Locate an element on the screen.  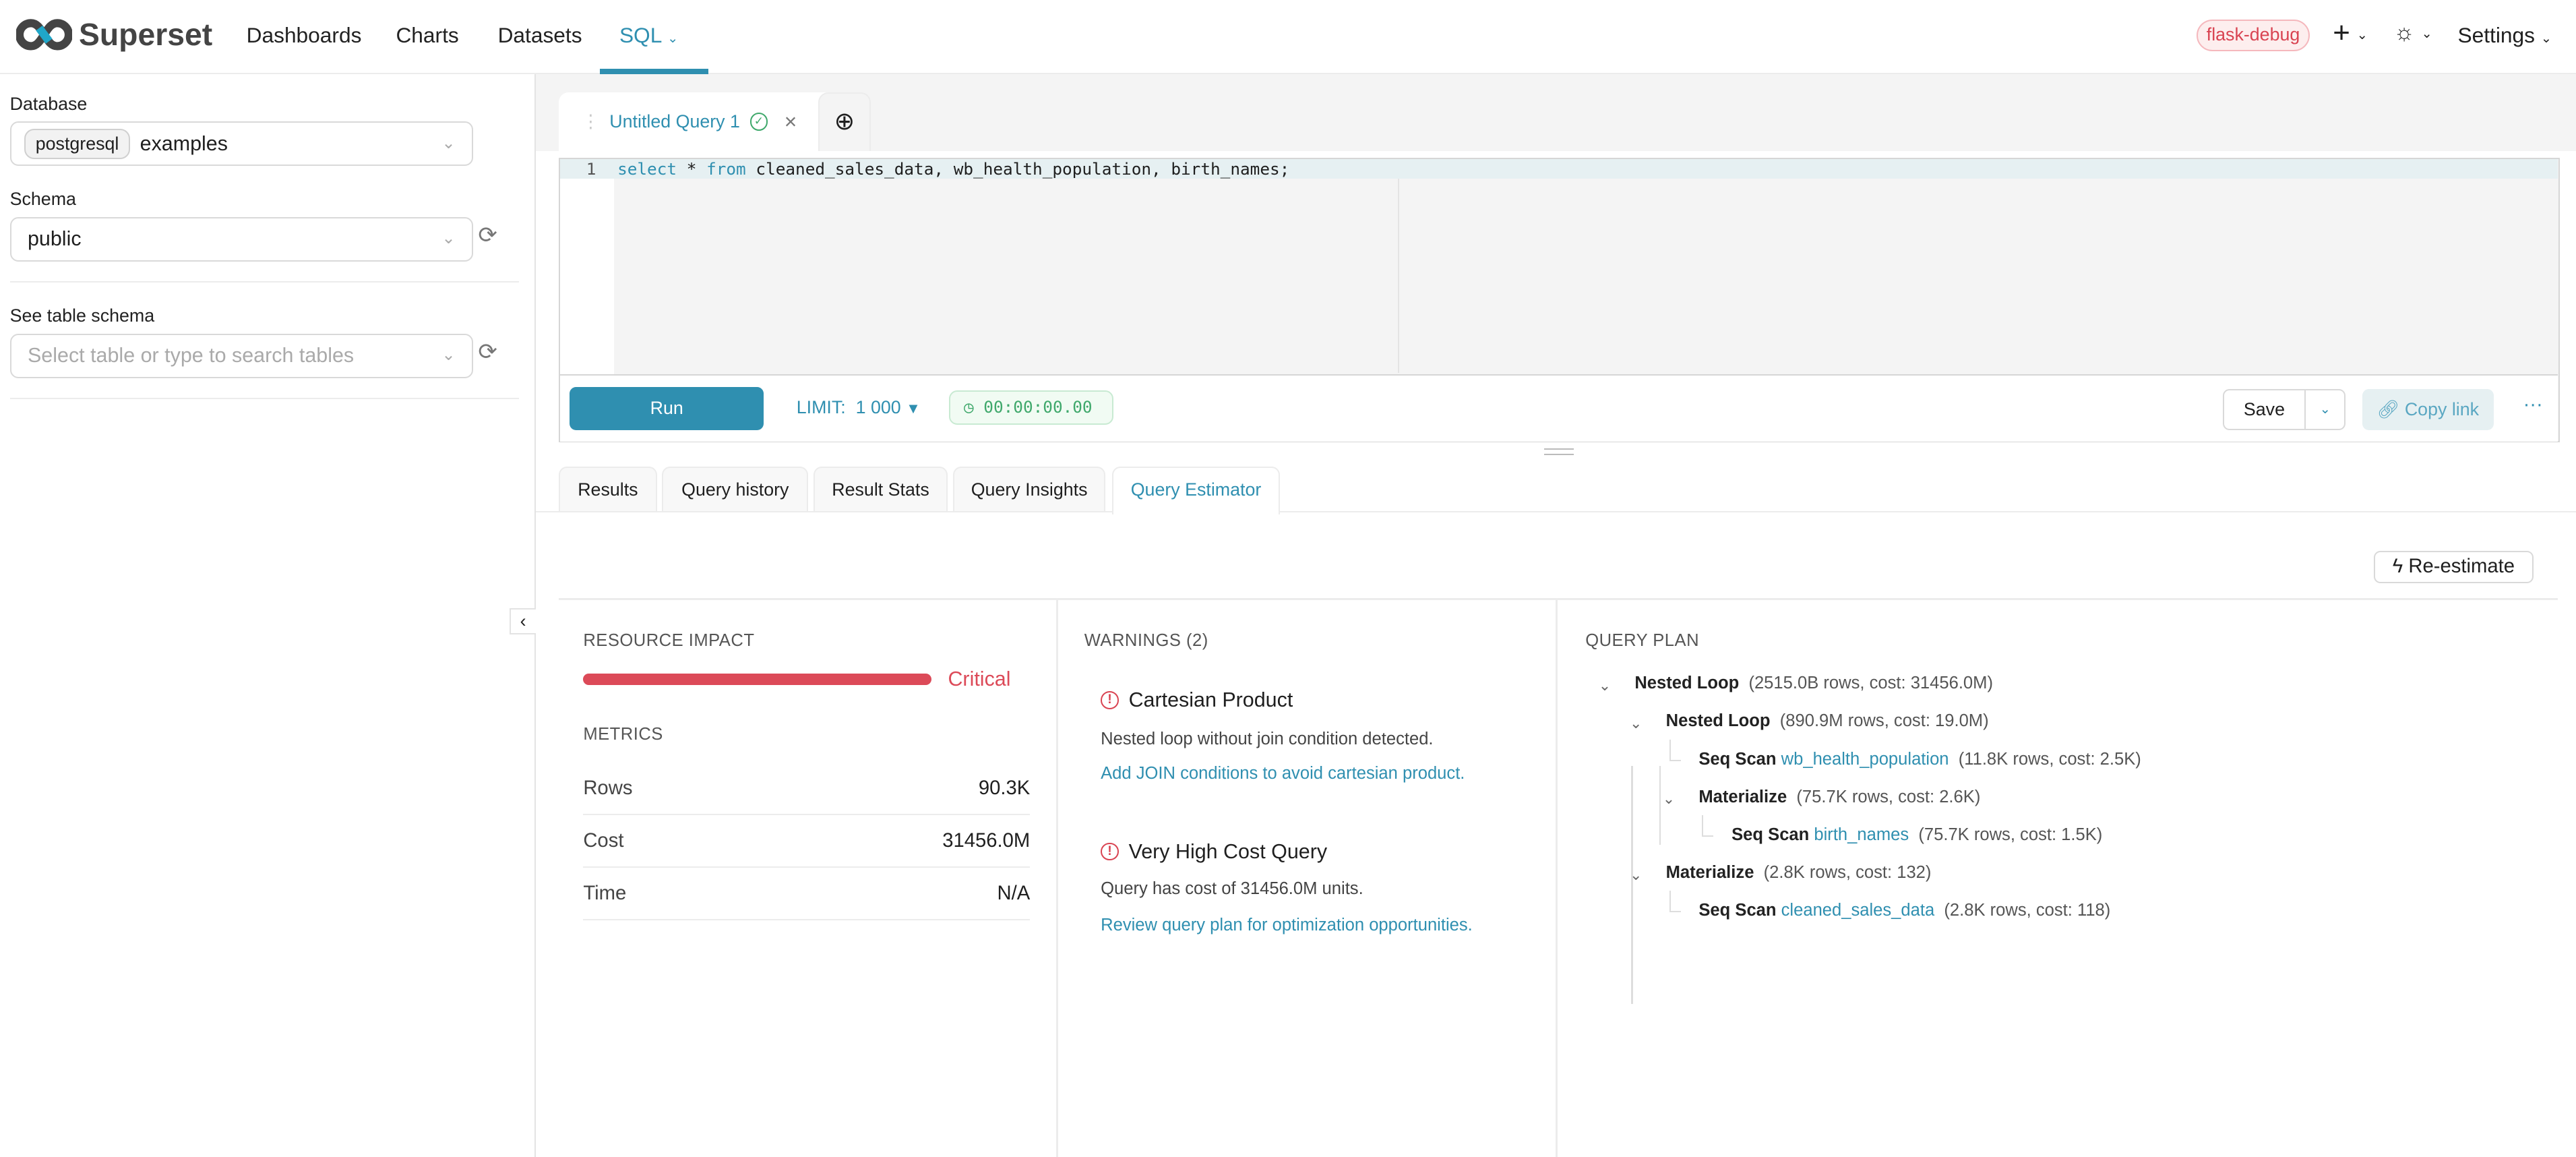
warning-title: ! Cartesian Product is located at coordinates (1197, 700).